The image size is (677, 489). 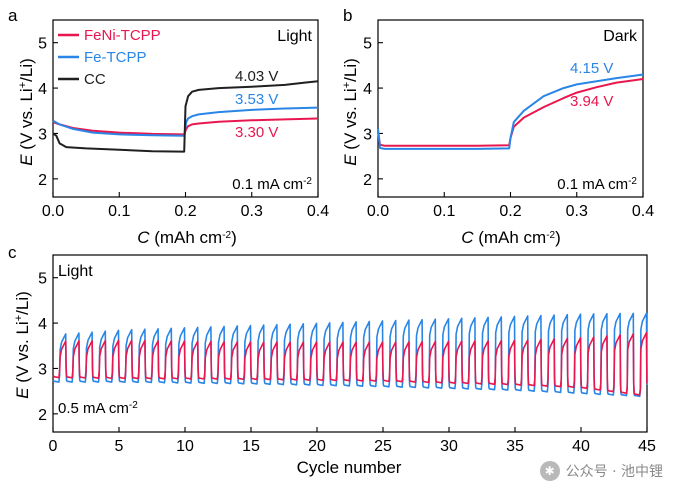 I want to click on panel-b-label-fe: 4.15 V, so click(x=591, y=68).